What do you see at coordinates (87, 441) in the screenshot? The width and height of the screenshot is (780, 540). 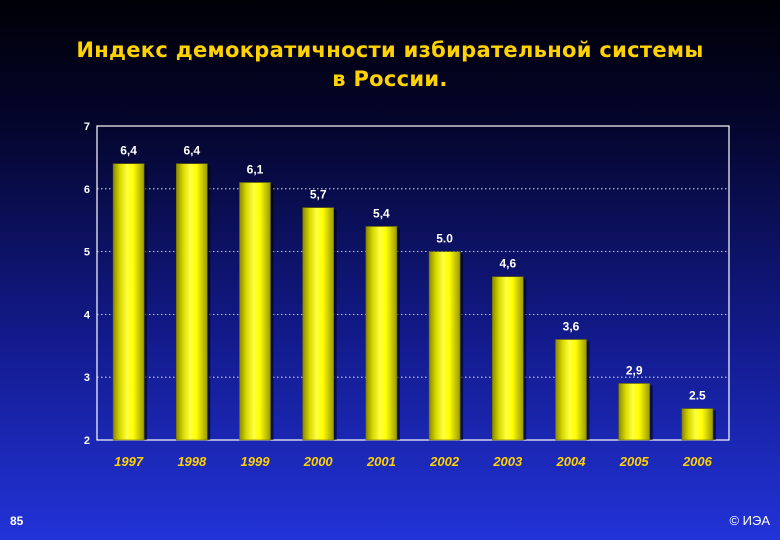 I see `y-tick-label: 2` at bounding box center [87, 441].